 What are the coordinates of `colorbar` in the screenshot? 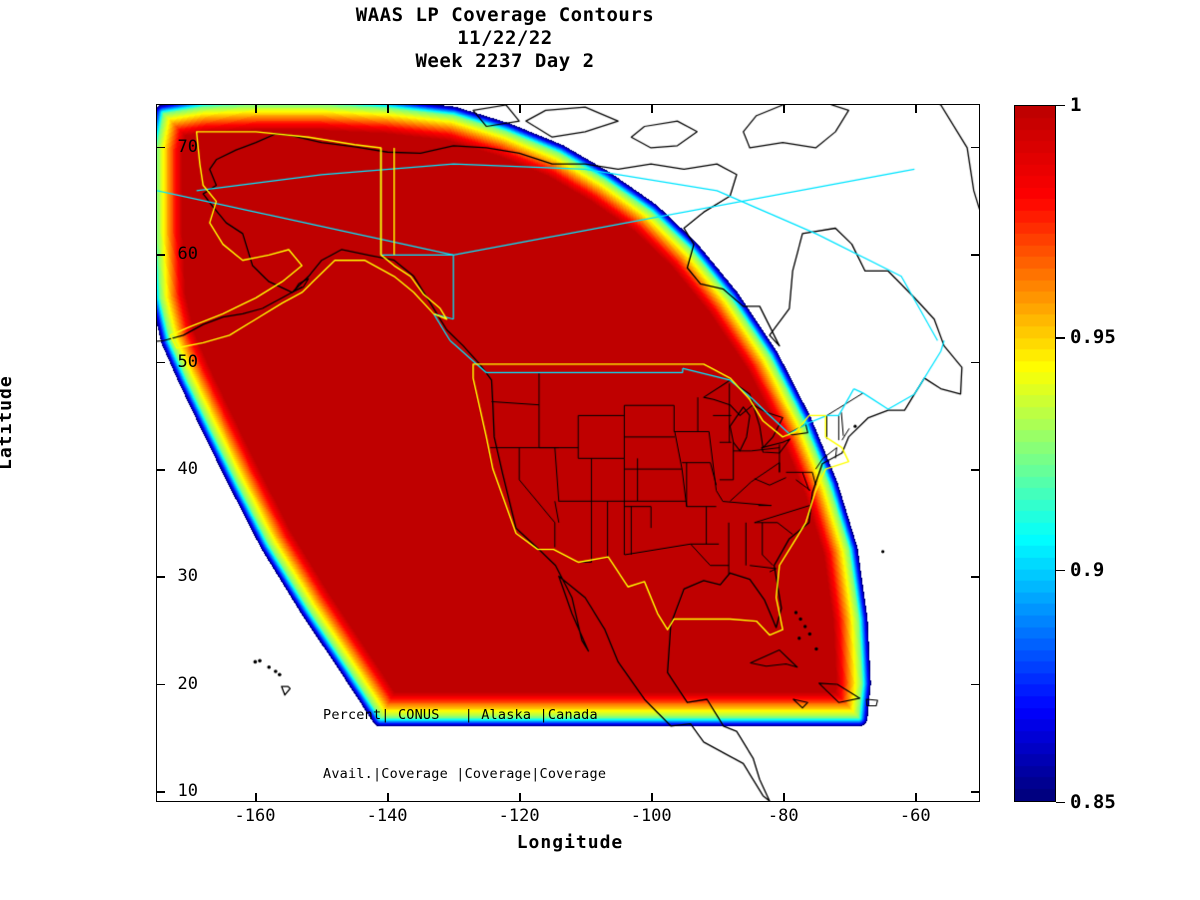 It's located at (1035, 453).